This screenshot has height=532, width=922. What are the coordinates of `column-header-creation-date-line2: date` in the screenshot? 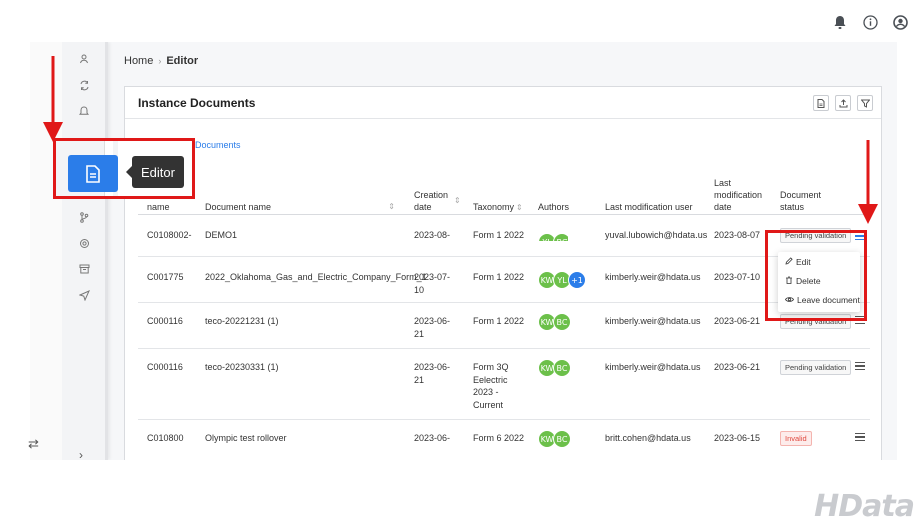 It's located at (423, 207).